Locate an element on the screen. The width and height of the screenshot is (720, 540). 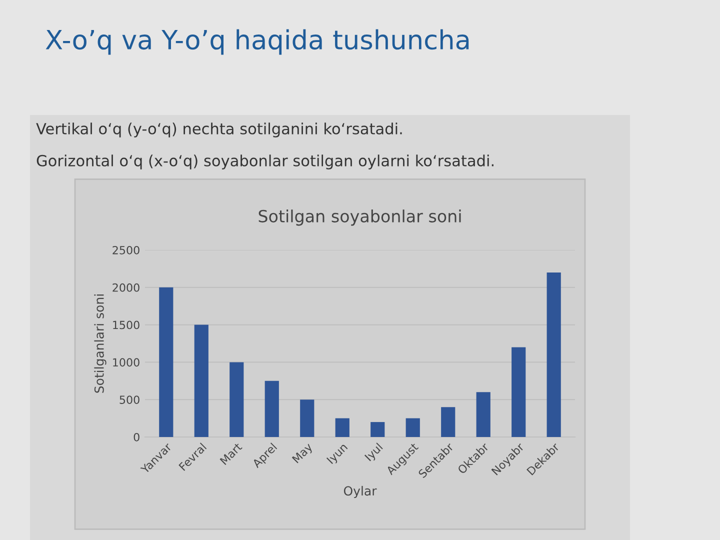
y-tick-label: 2500 is located at coordinates (126, 250).